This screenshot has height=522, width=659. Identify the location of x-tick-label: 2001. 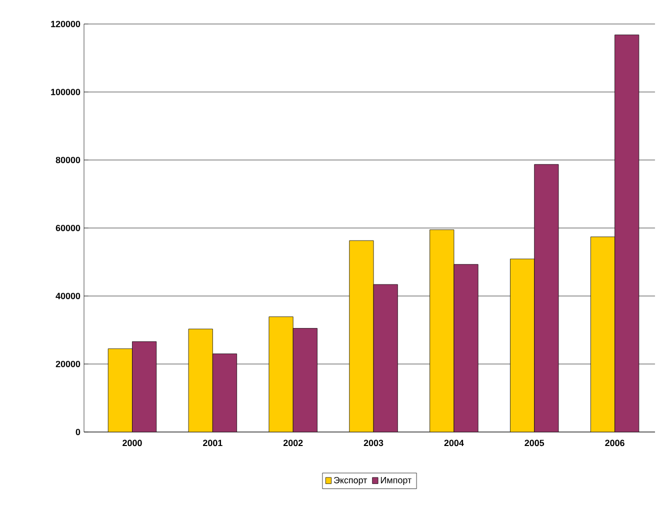
(212, 443).